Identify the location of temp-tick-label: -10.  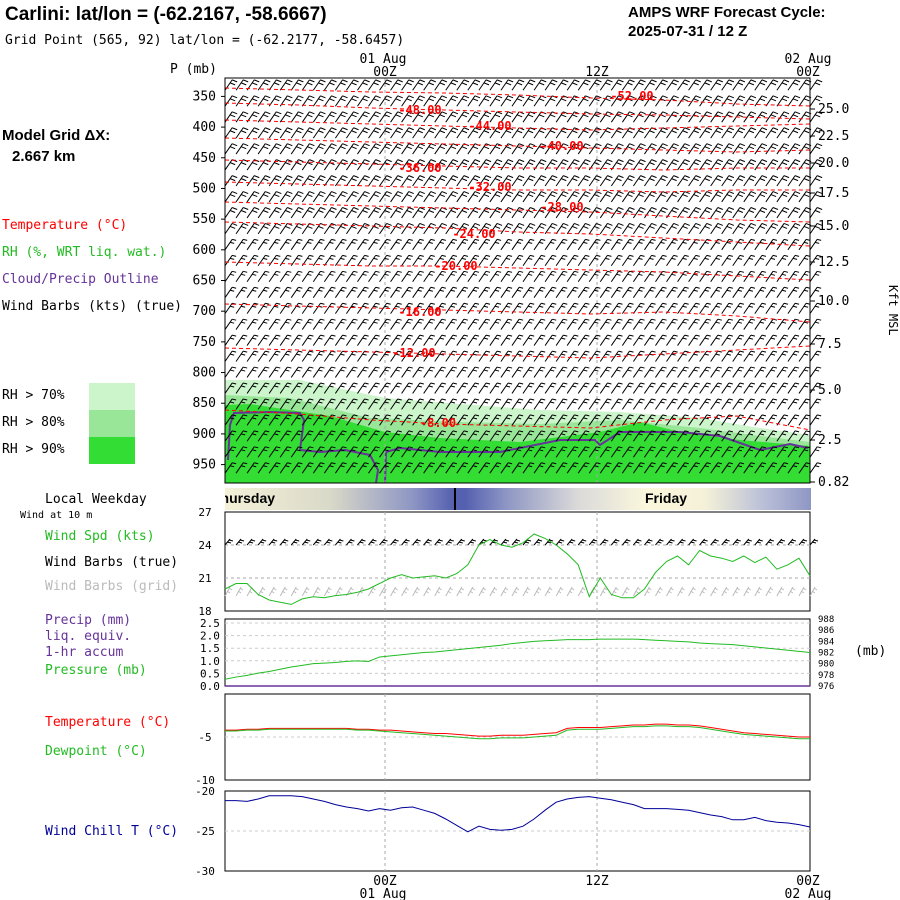
(205, 780).